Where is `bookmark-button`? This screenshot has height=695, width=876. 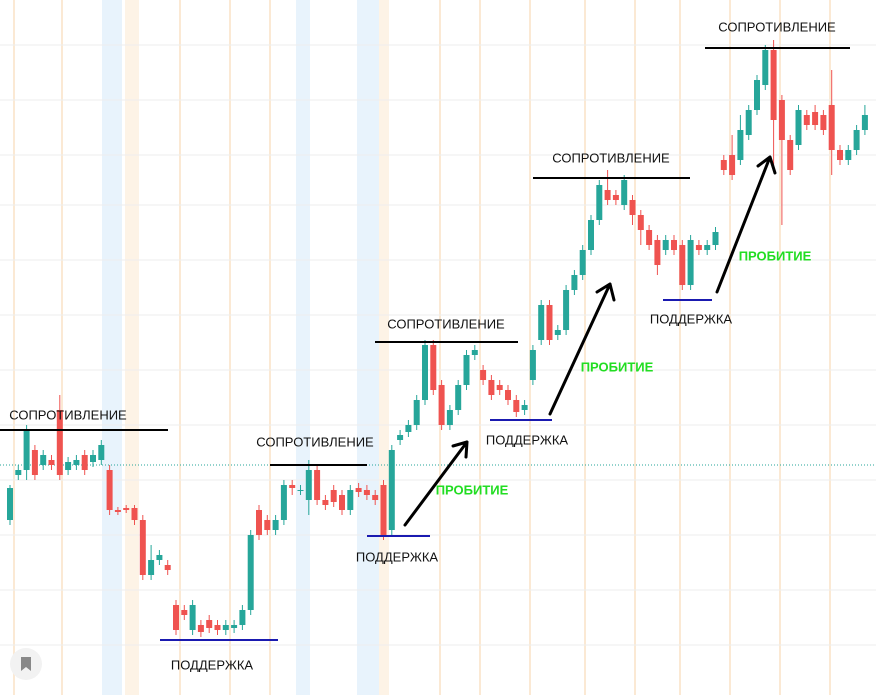
bookmark-button is located at coordinates (26, 664).